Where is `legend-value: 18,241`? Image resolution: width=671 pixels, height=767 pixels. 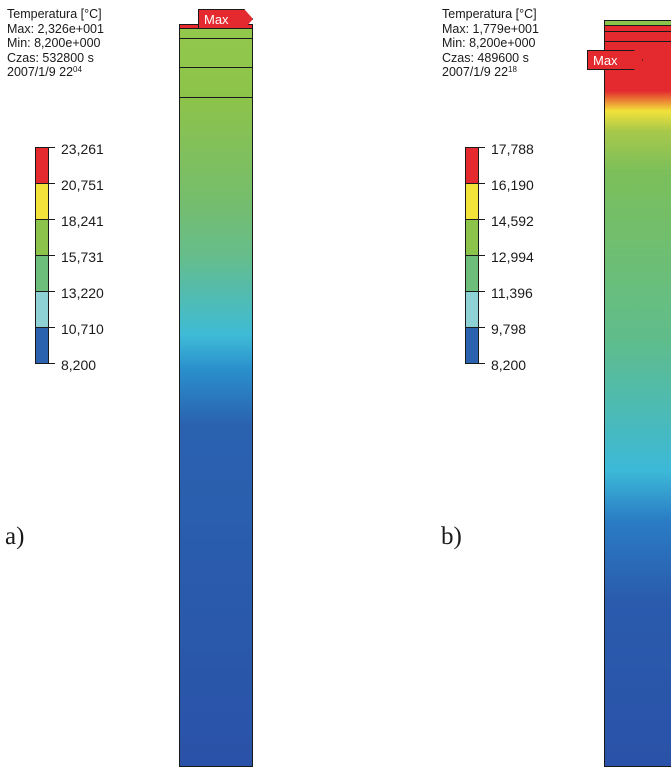
legend-value: 18,241 is located at coordinates (82, 221).